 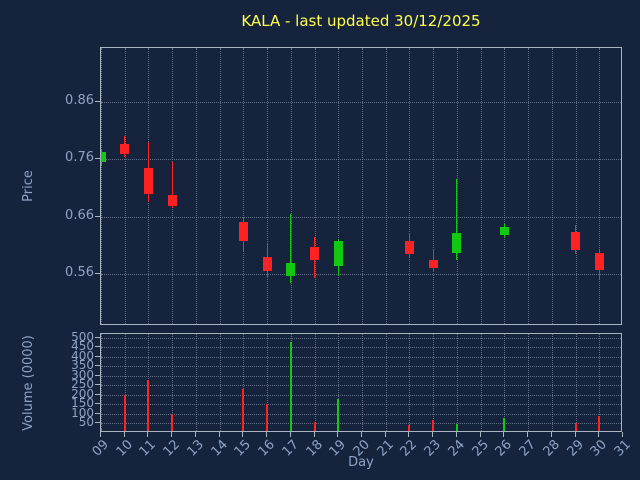 I want to click on volume-tick-label: 500, so click(x=82, y=336).